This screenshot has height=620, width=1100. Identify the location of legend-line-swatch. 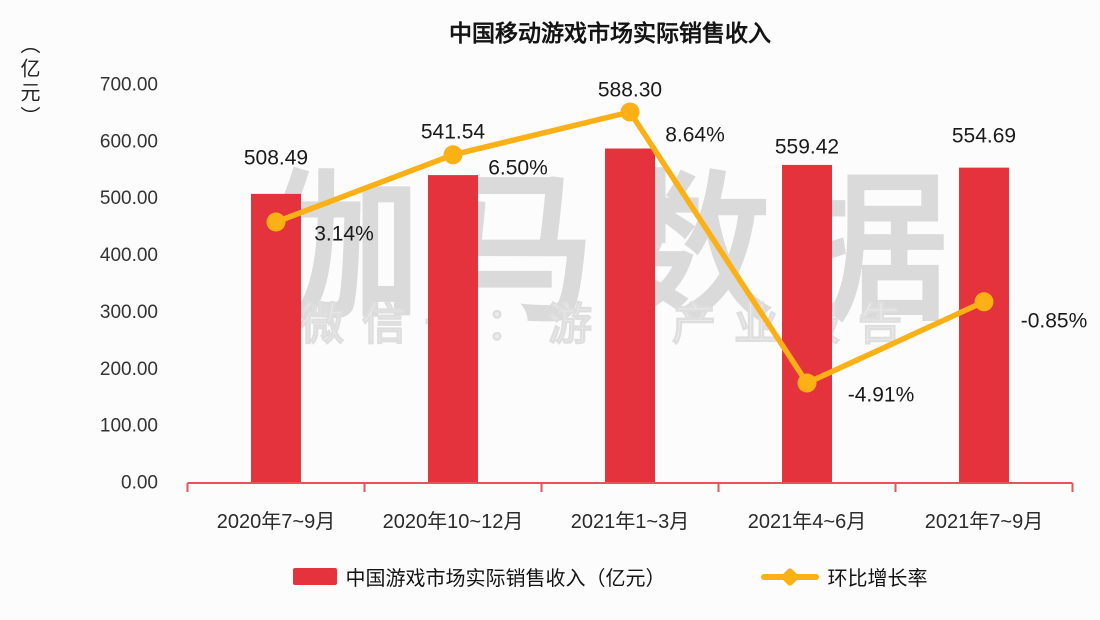
(789, 576).